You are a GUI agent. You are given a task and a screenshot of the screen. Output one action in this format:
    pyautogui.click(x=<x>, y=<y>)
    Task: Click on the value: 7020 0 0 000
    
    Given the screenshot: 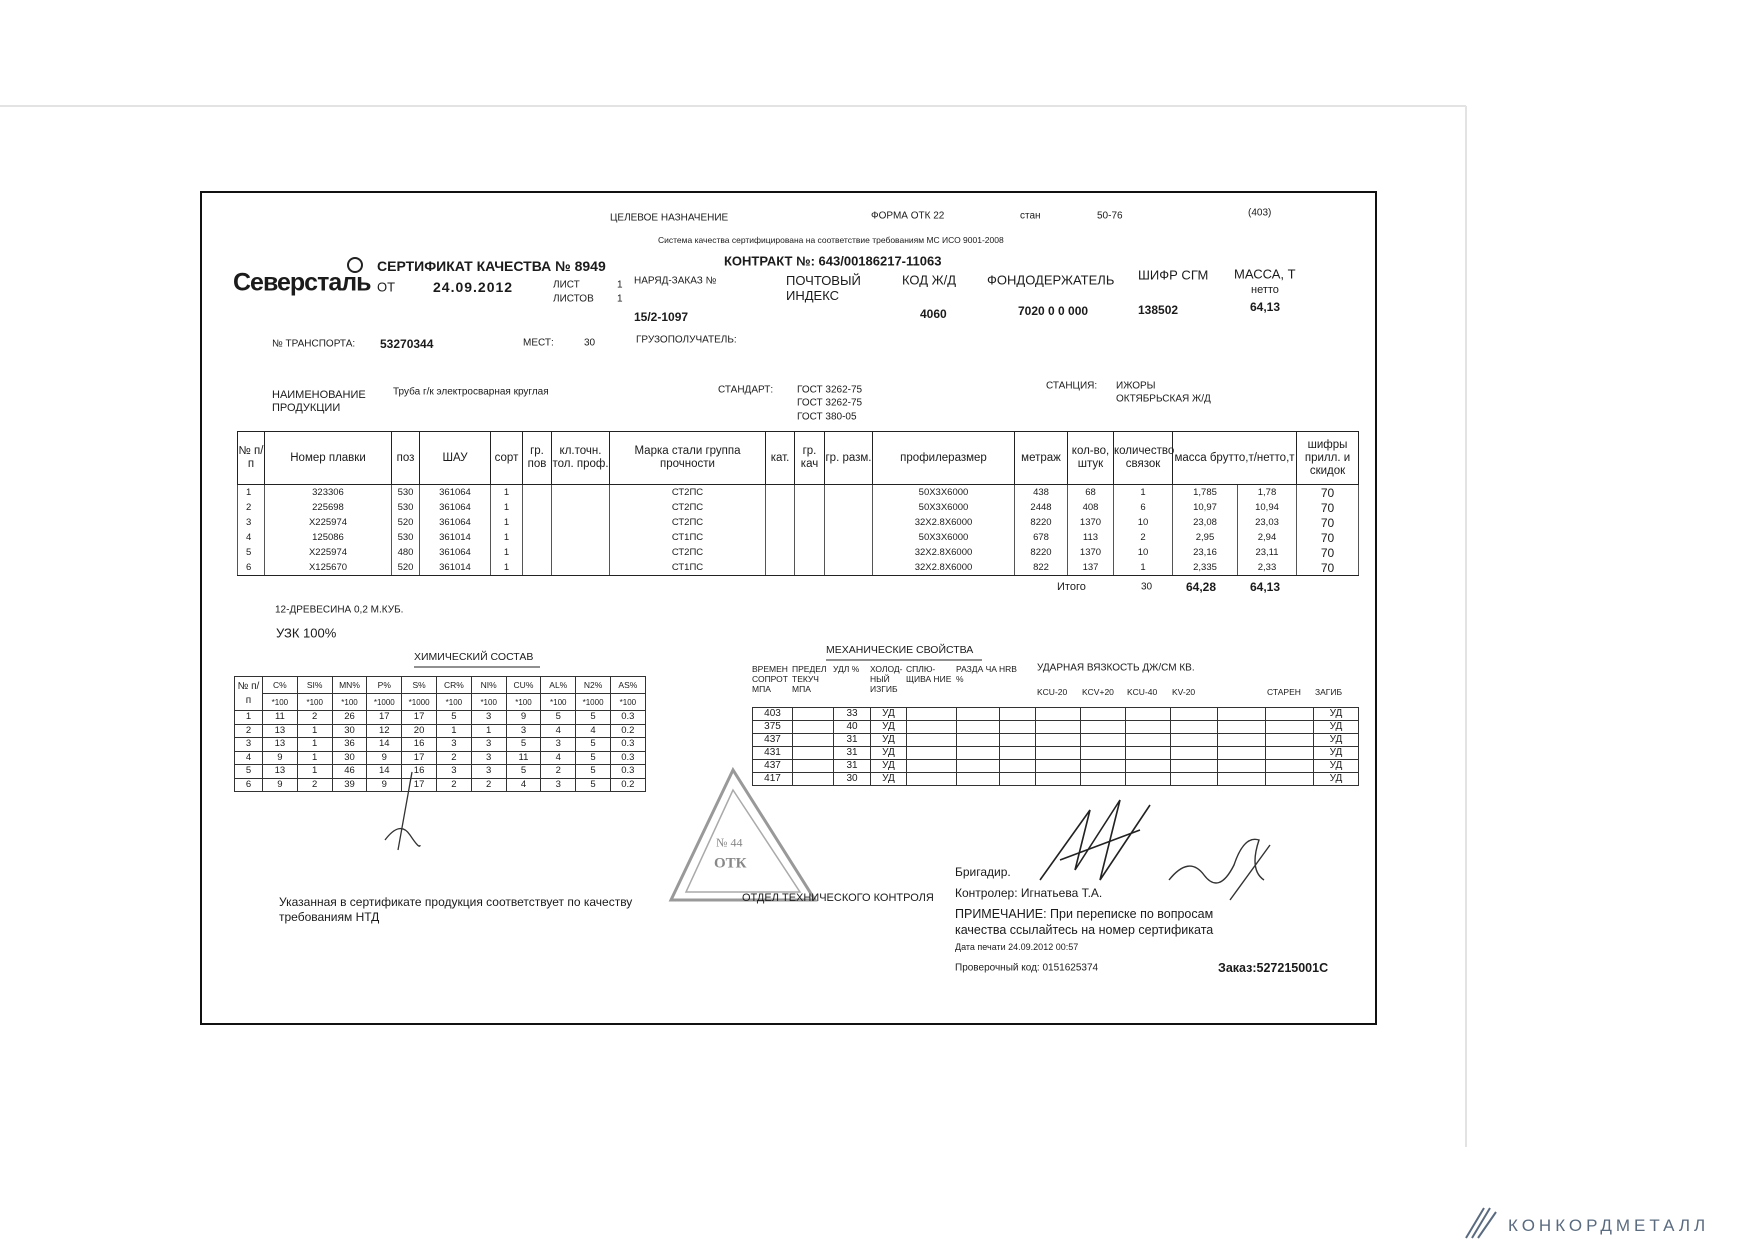 What is the action you would take?
    pyautogui.click(x=1053, y=311)
    